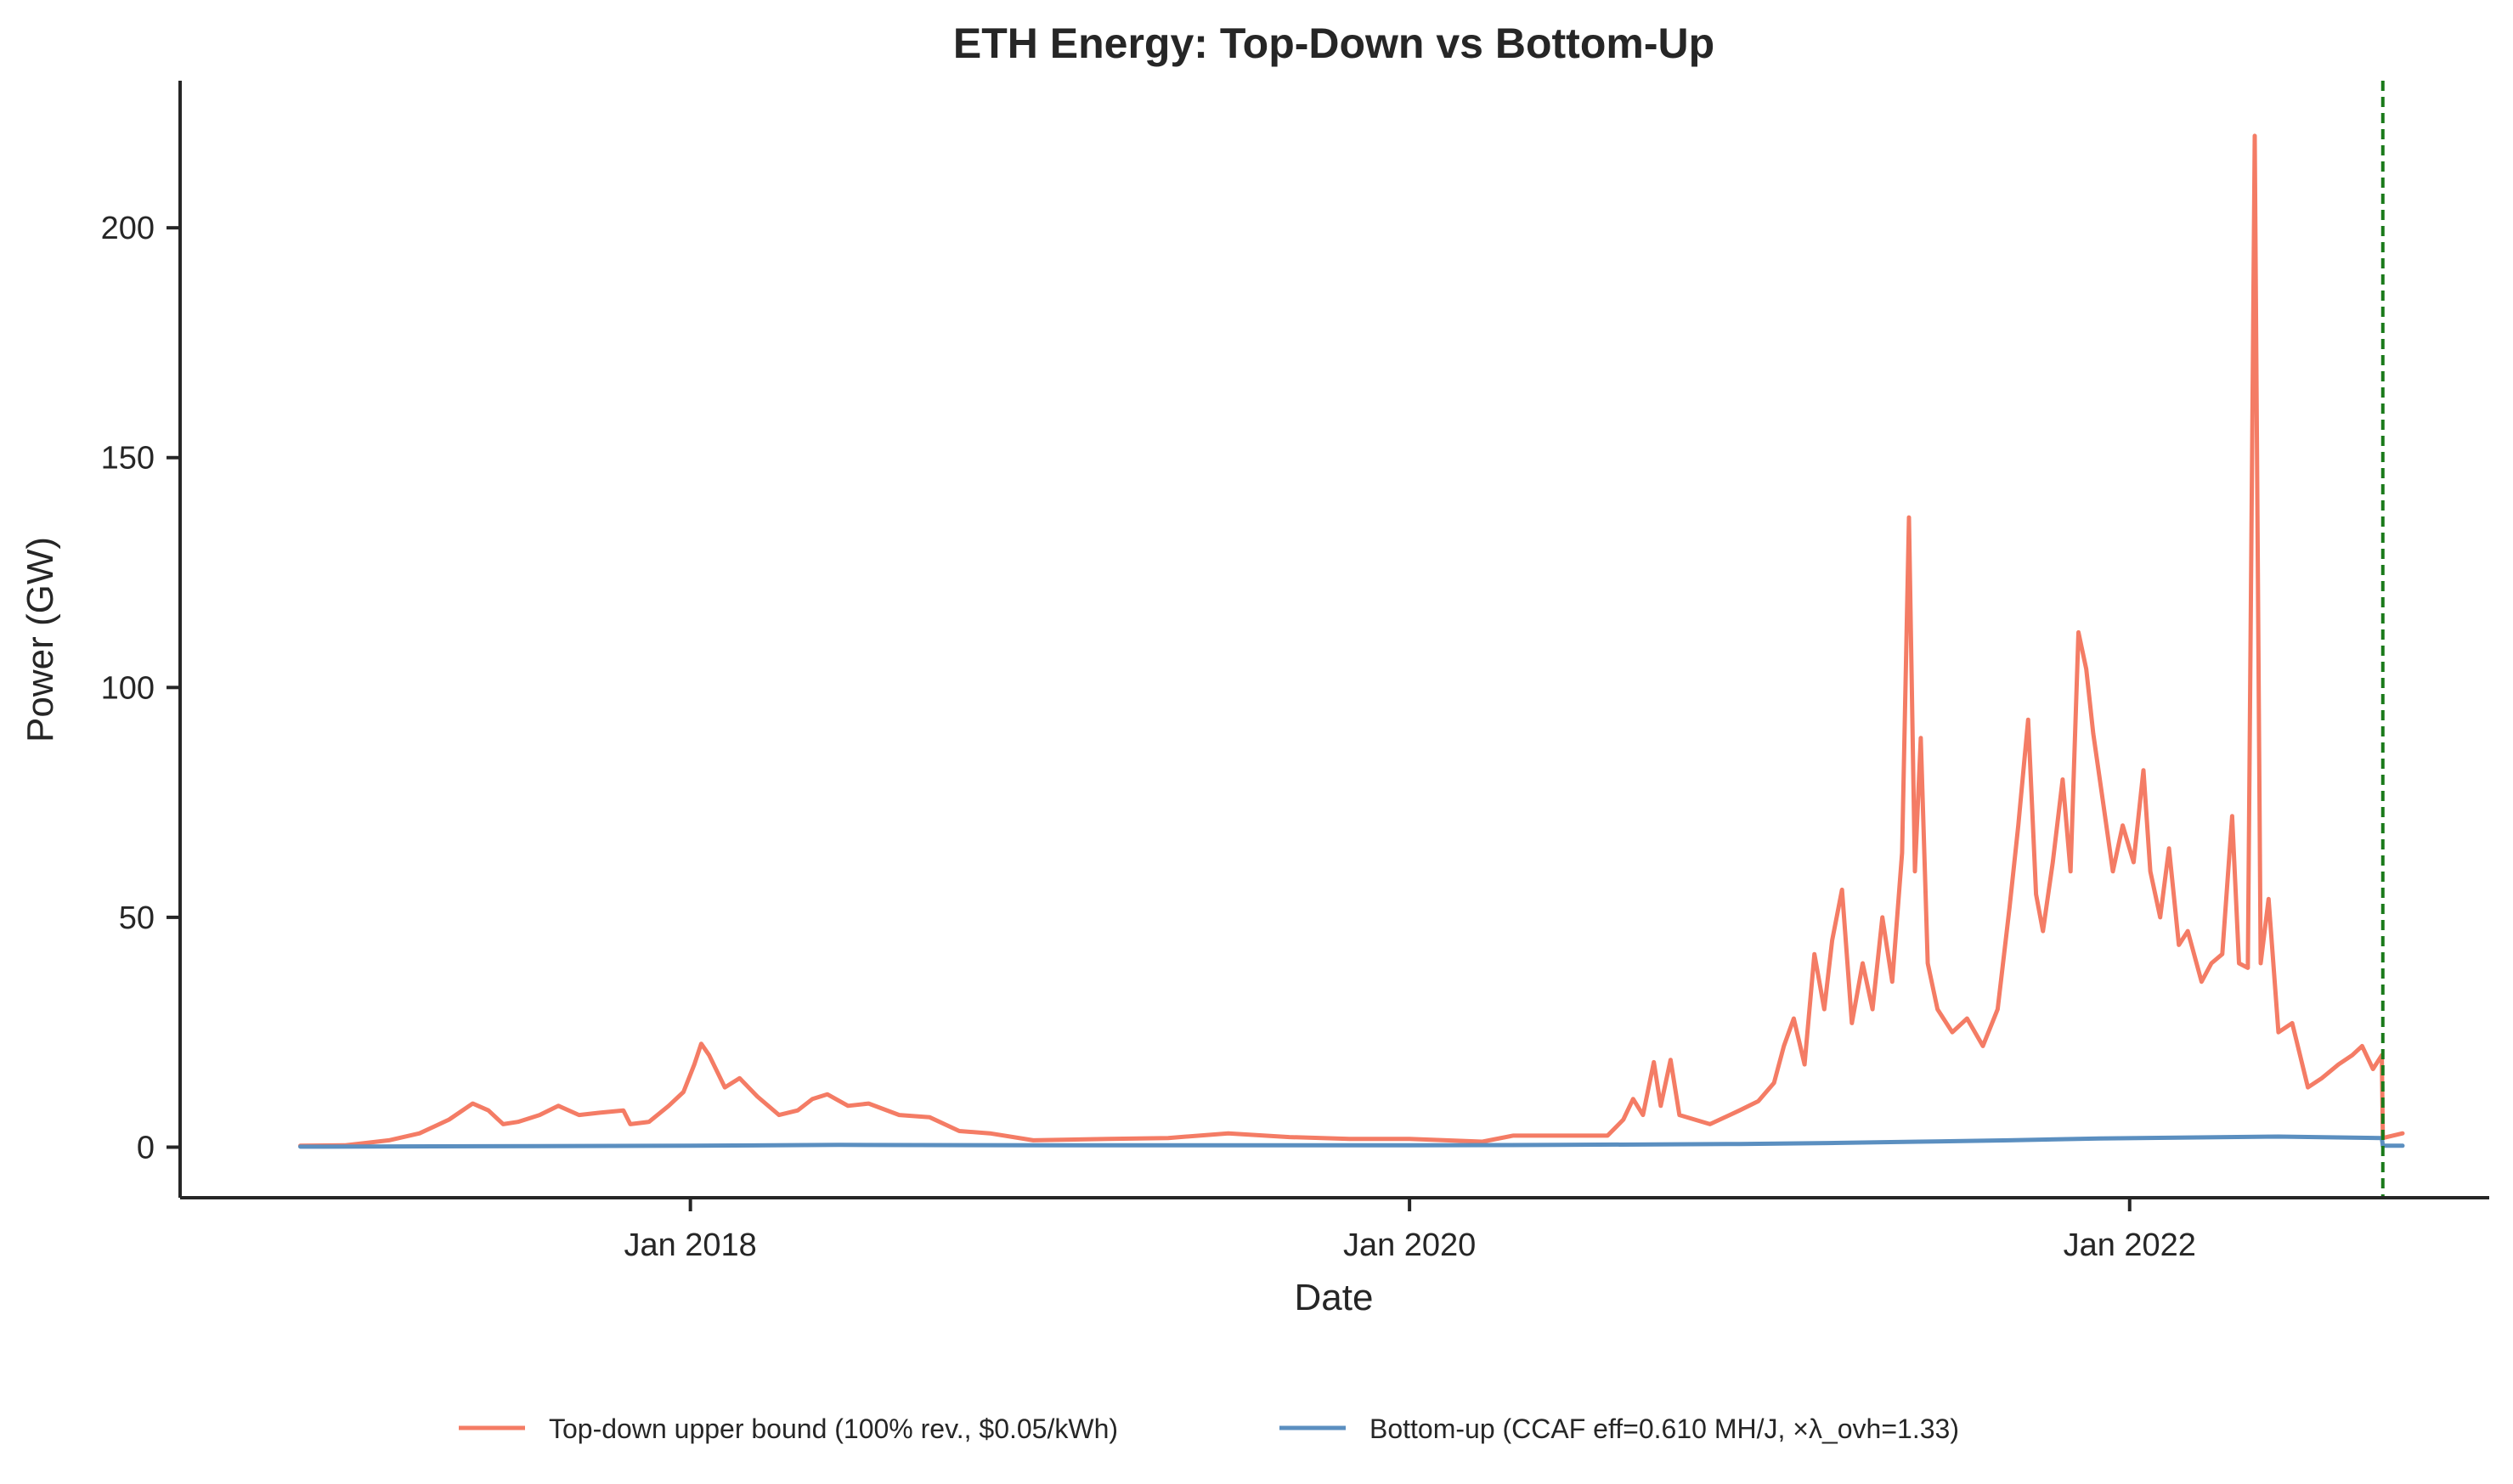  What do you see at coordinates (146, 1147) in the screenshot?
I see `y-tick-label: 0` at bounding box center [146, 1147].